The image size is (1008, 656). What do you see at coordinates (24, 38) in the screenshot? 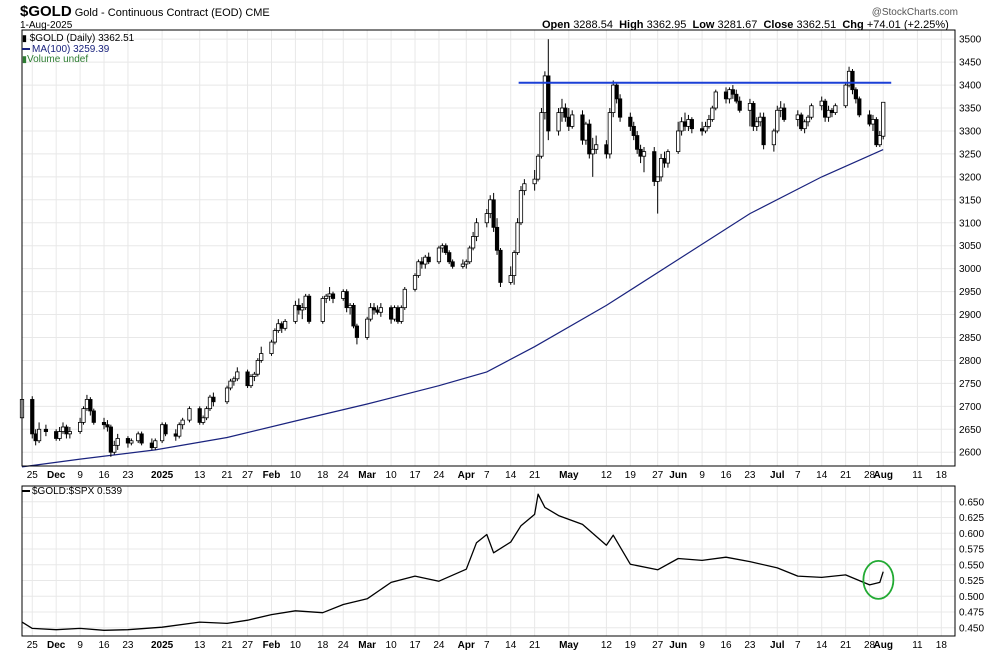
I see `candle-legend-icon: ▮` at bounding box center [24, 38].